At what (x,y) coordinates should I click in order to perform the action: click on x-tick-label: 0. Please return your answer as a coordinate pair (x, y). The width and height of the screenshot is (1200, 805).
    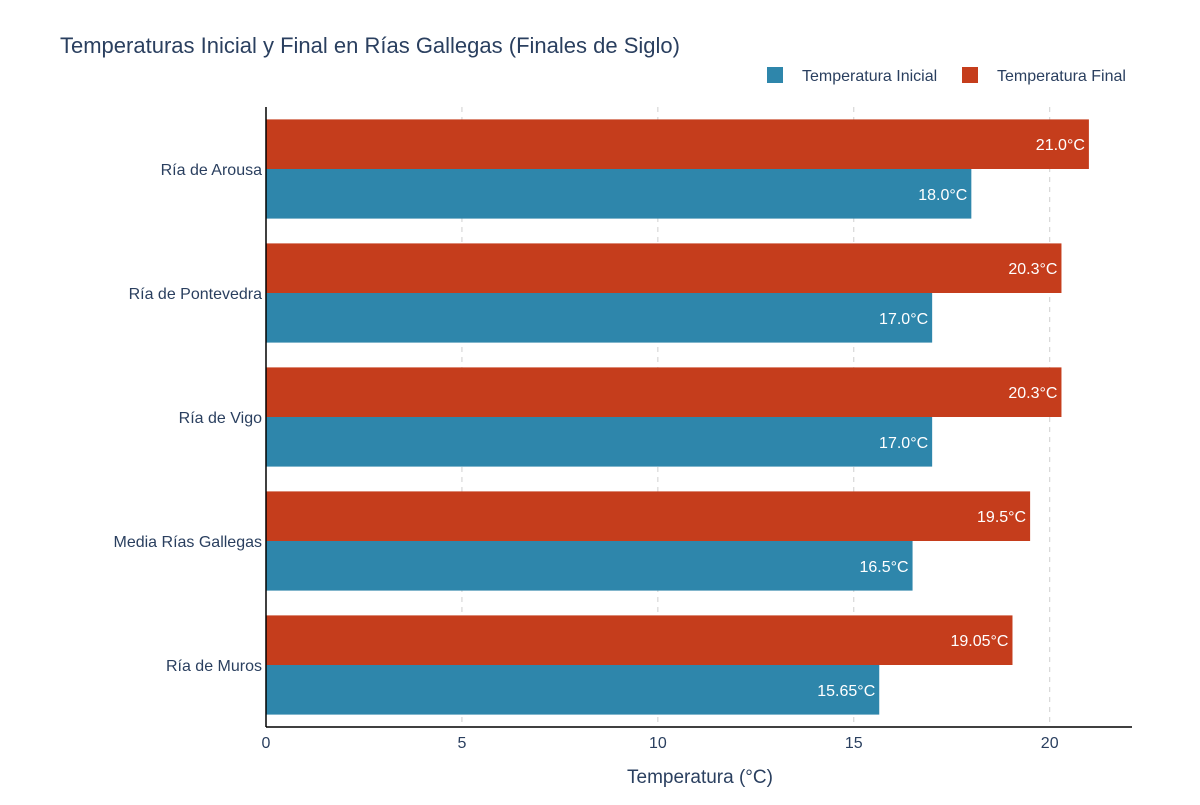
    Looking at the image, I should click on (266, 743).